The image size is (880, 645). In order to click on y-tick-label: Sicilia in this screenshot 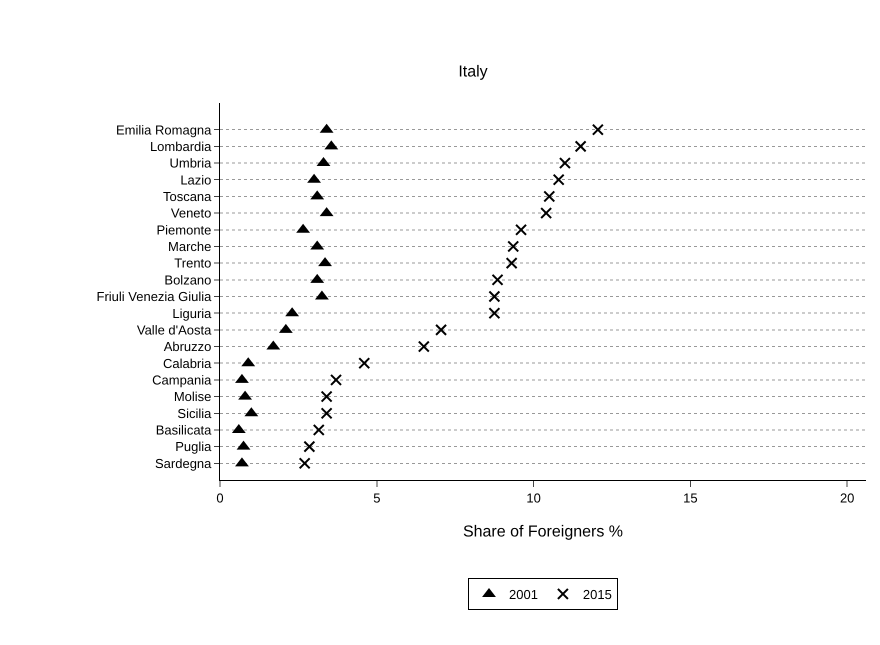, I will do `click(194, 413)`.